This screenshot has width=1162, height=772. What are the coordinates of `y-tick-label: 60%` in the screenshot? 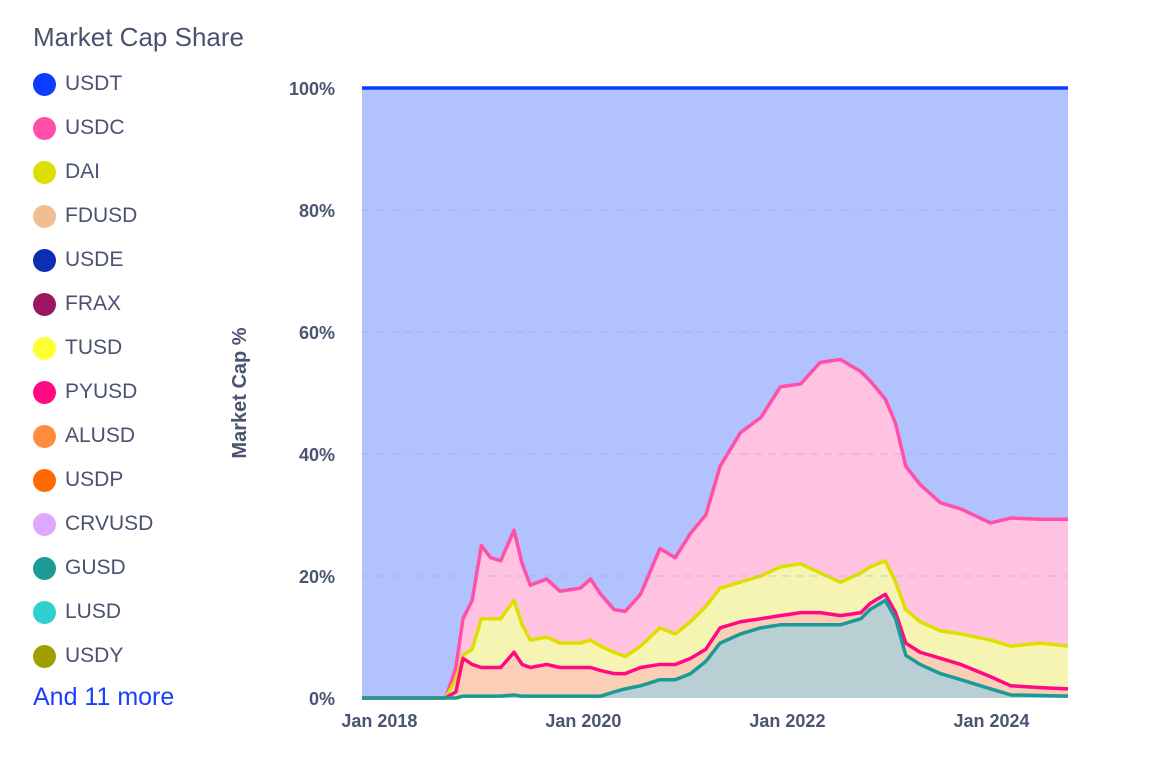 It's located at (317, 333).